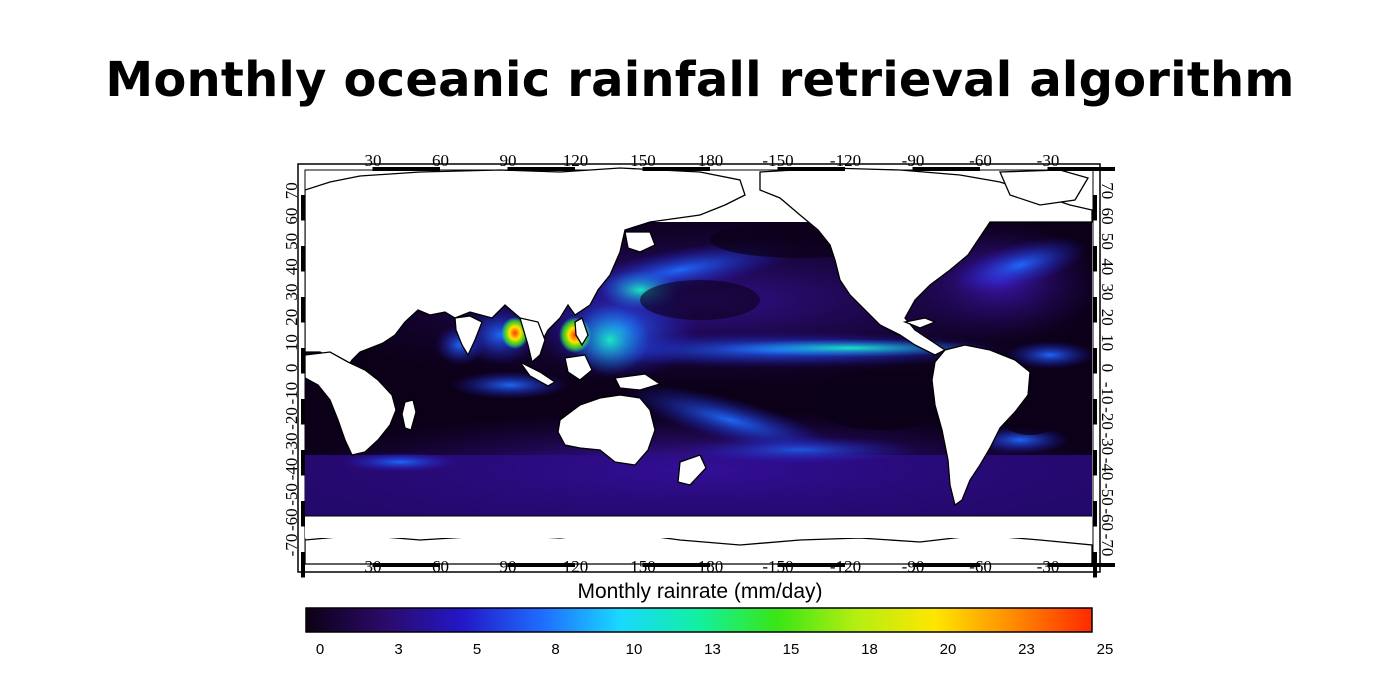  Describe the element at coordinates (712, 160) in the screenshot. I see `top-longitude-labels: 30 60 90 120 150 180 -150 -120 -90 -60 -30` at that location.